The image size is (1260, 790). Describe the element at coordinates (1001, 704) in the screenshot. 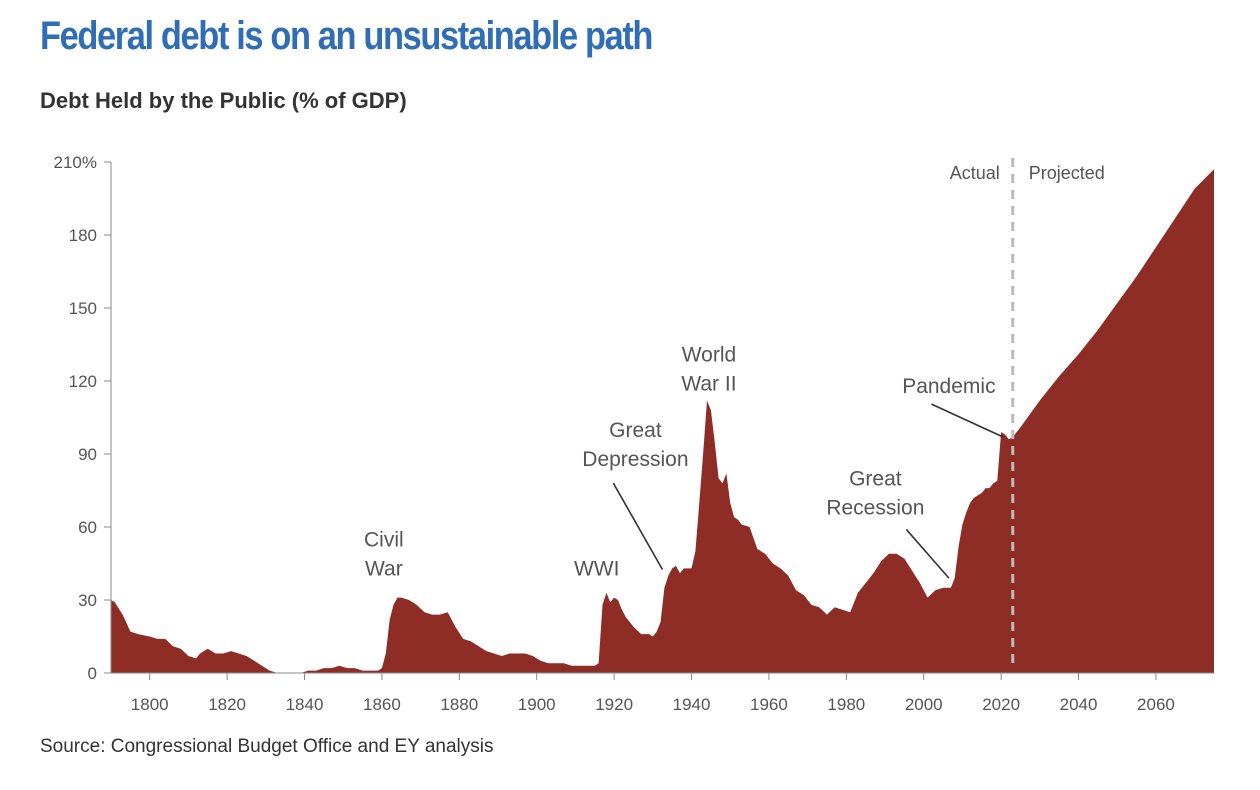

I see `x-tick-label: 2020` at that location.